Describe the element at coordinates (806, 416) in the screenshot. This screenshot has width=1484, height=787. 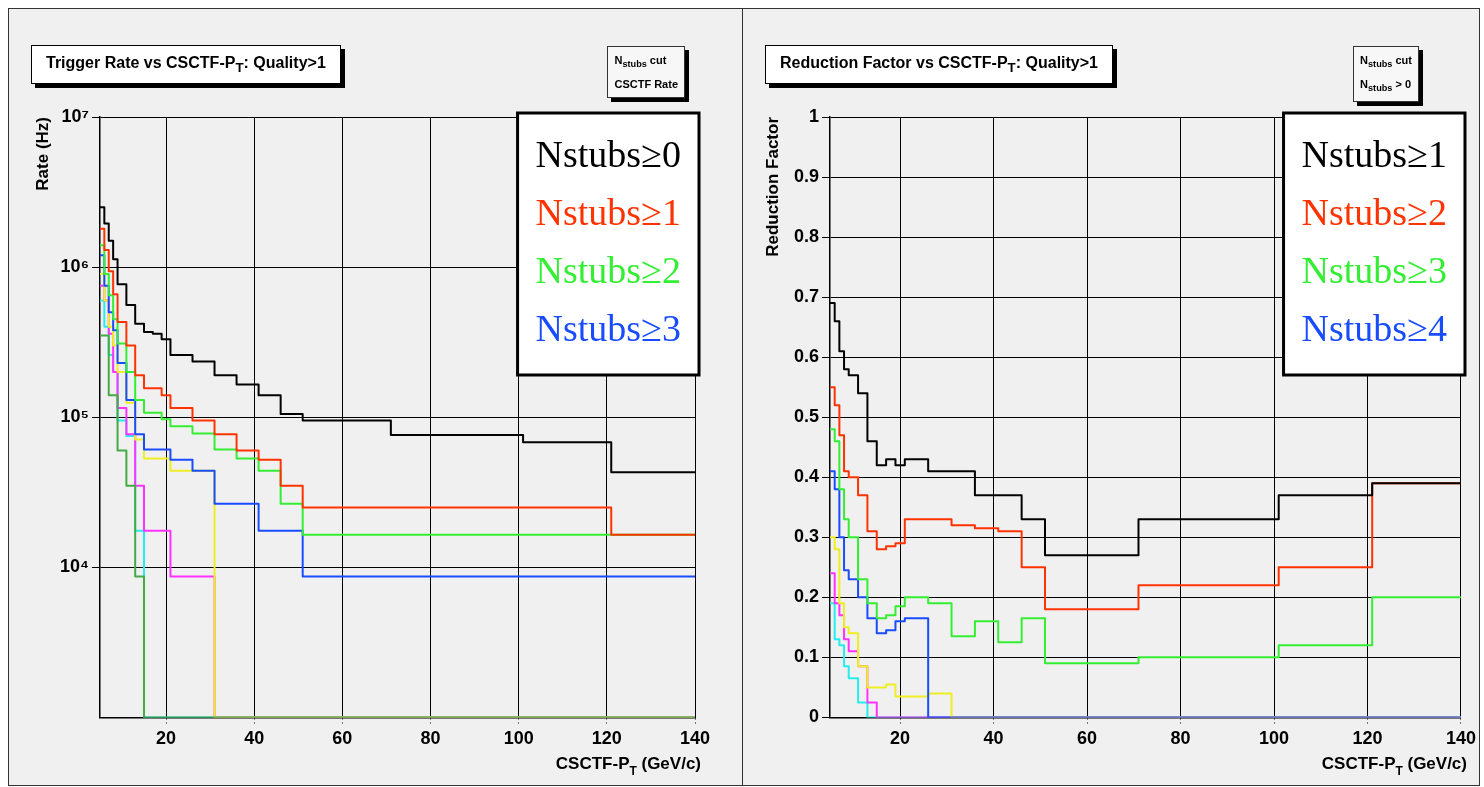
I see `y-tick-label: 0.5` at that location.